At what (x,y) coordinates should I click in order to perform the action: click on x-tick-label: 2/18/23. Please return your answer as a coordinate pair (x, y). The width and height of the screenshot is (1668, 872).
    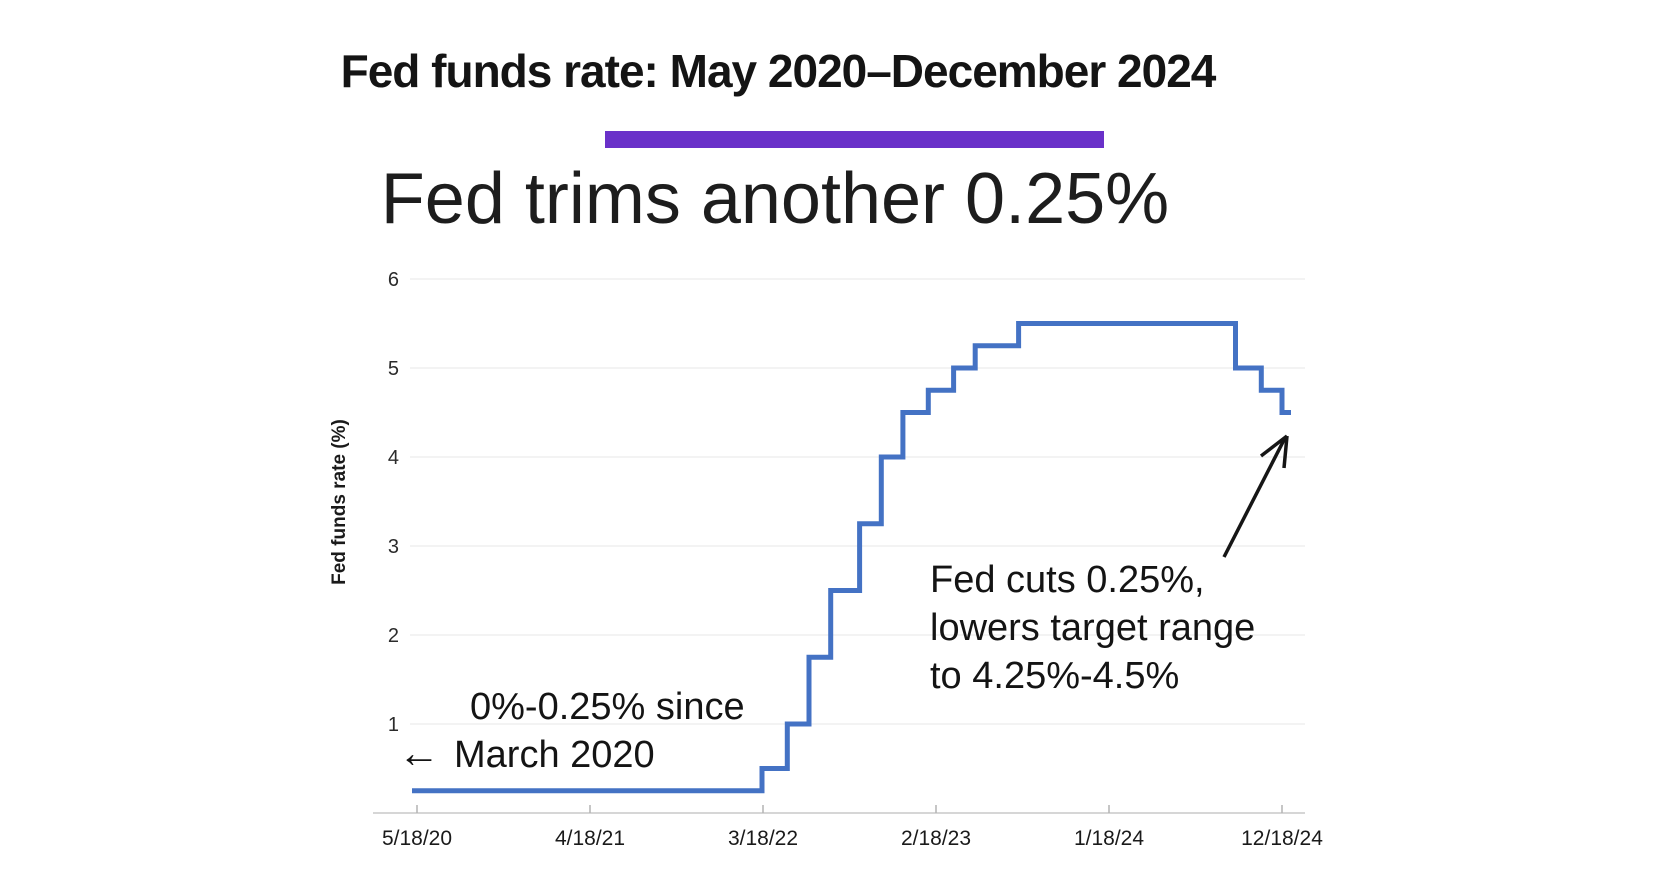
    Looking at the image, I should click on (936, 838).